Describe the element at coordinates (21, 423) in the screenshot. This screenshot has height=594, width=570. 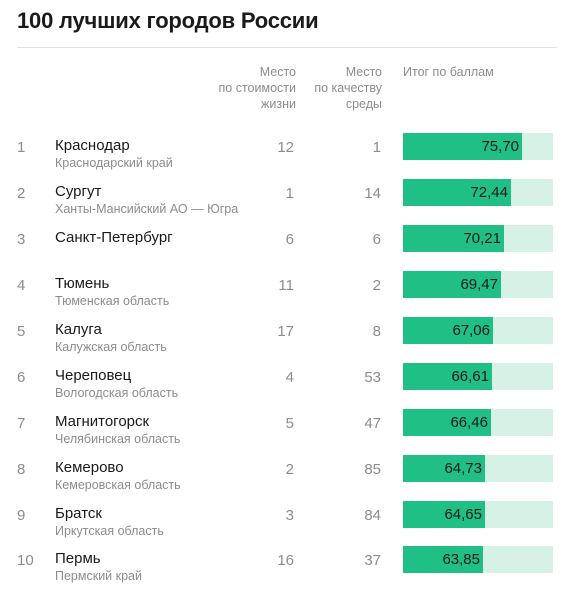
I see `rank-number: 7` at that location.